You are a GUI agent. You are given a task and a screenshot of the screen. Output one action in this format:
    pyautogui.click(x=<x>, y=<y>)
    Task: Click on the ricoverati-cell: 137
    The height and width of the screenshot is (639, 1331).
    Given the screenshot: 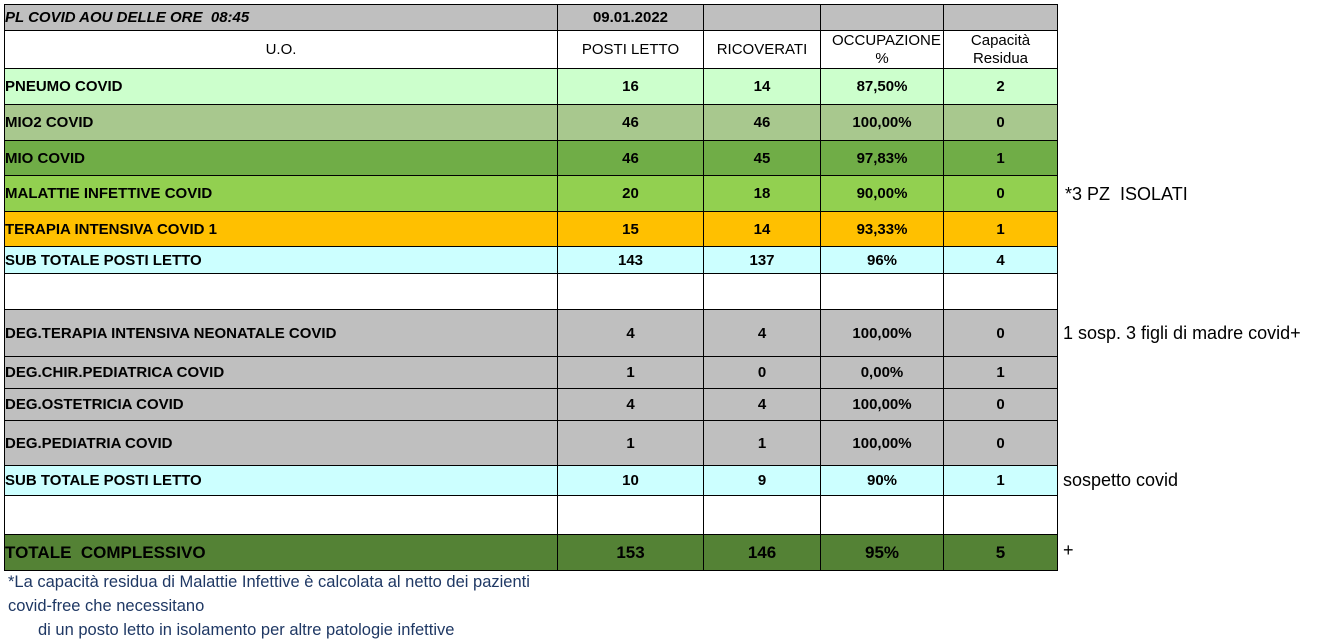 What is the action you would take?
    pyautogui.click(x=762, y=260)
    